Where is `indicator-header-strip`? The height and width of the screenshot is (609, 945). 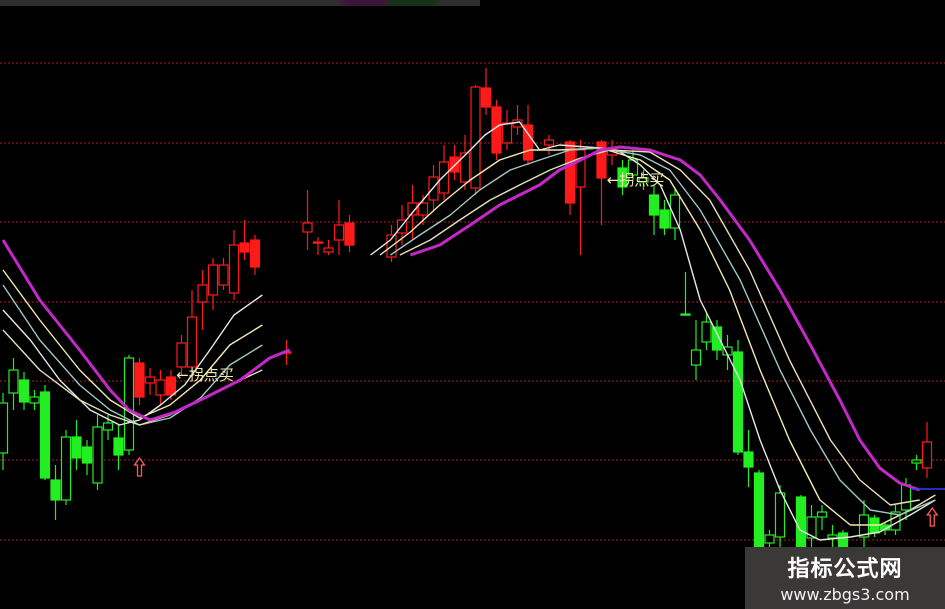
indicator-header-strip is located at coordinates (240, 3).